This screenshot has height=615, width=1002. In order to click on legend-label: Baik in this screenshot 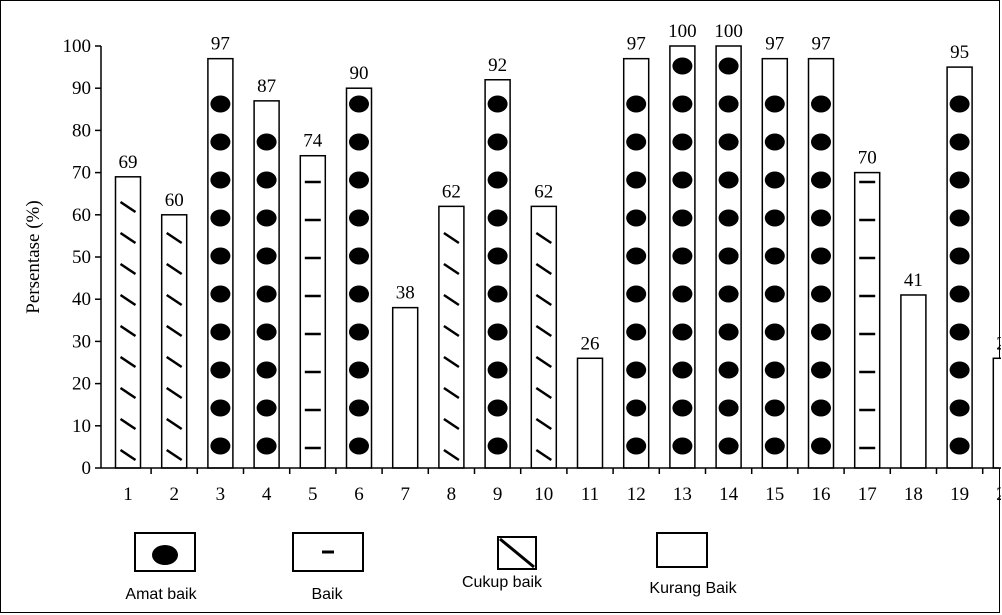, I will do `click(327, 594)`.